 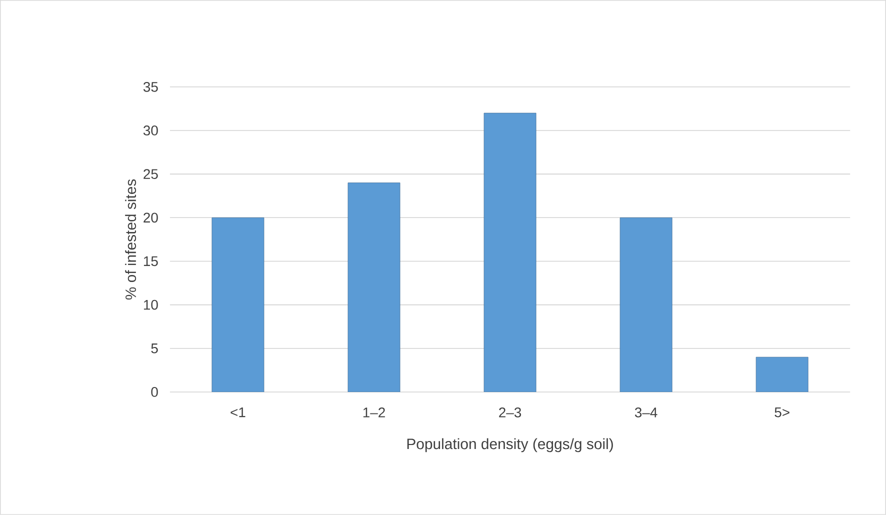 What do you see at coordinates (782, 413) in the screenshot?
I see `x-tick-label: 5>` at bounding box center [782, 413].